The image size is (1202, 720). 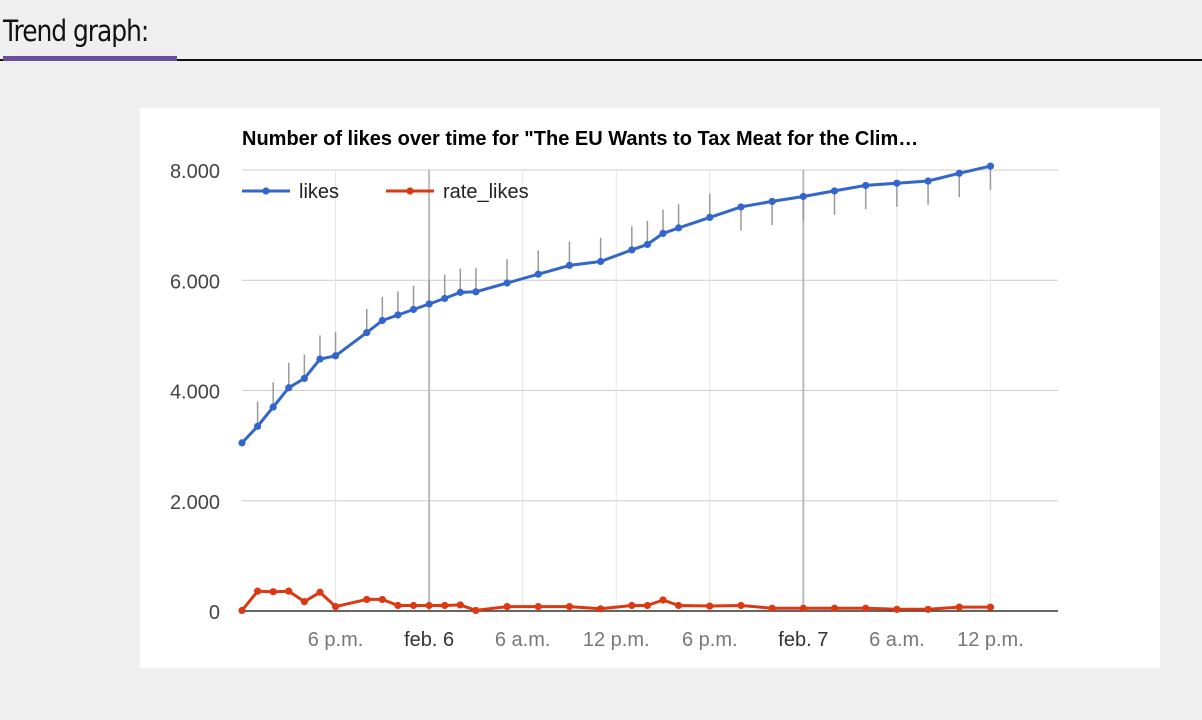 I want to click on y-tick-label: 4.000, so click(x=195, y=393).